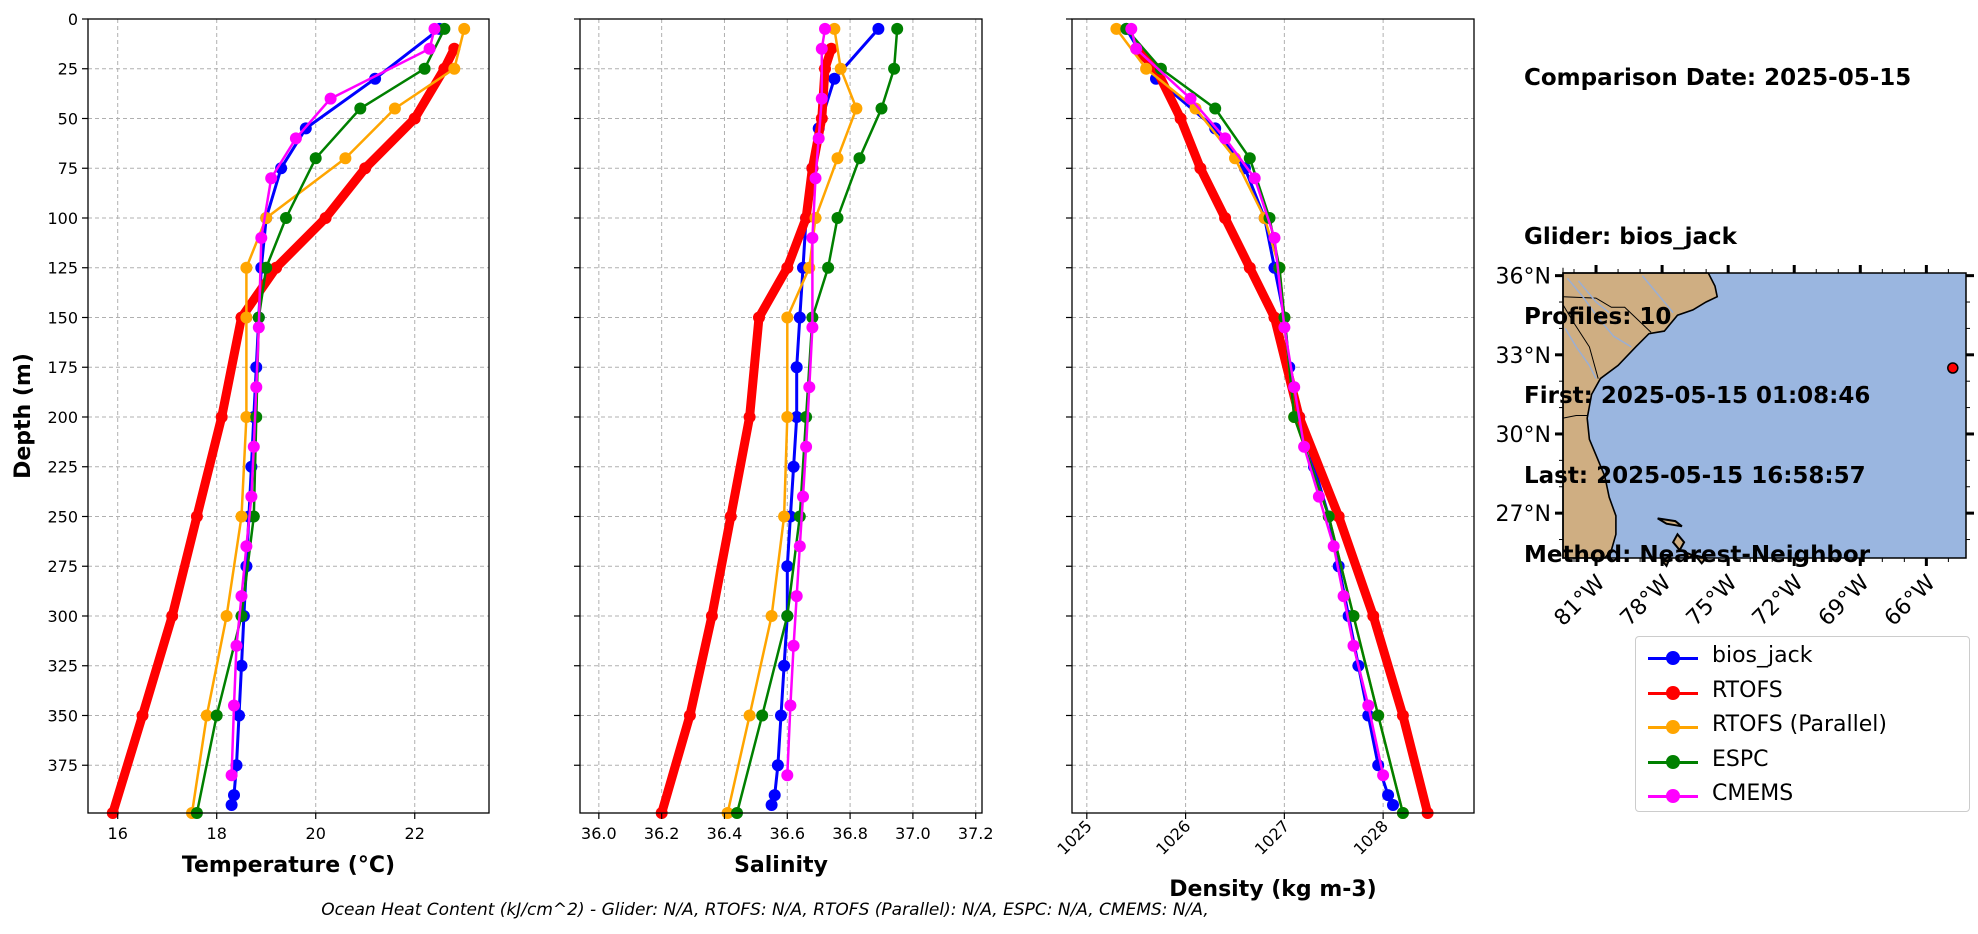 The image size is (1978, 934). Describe the element at coordinates (62, 765) in the screenshot. I see `y-tick-label: 375` at that location.